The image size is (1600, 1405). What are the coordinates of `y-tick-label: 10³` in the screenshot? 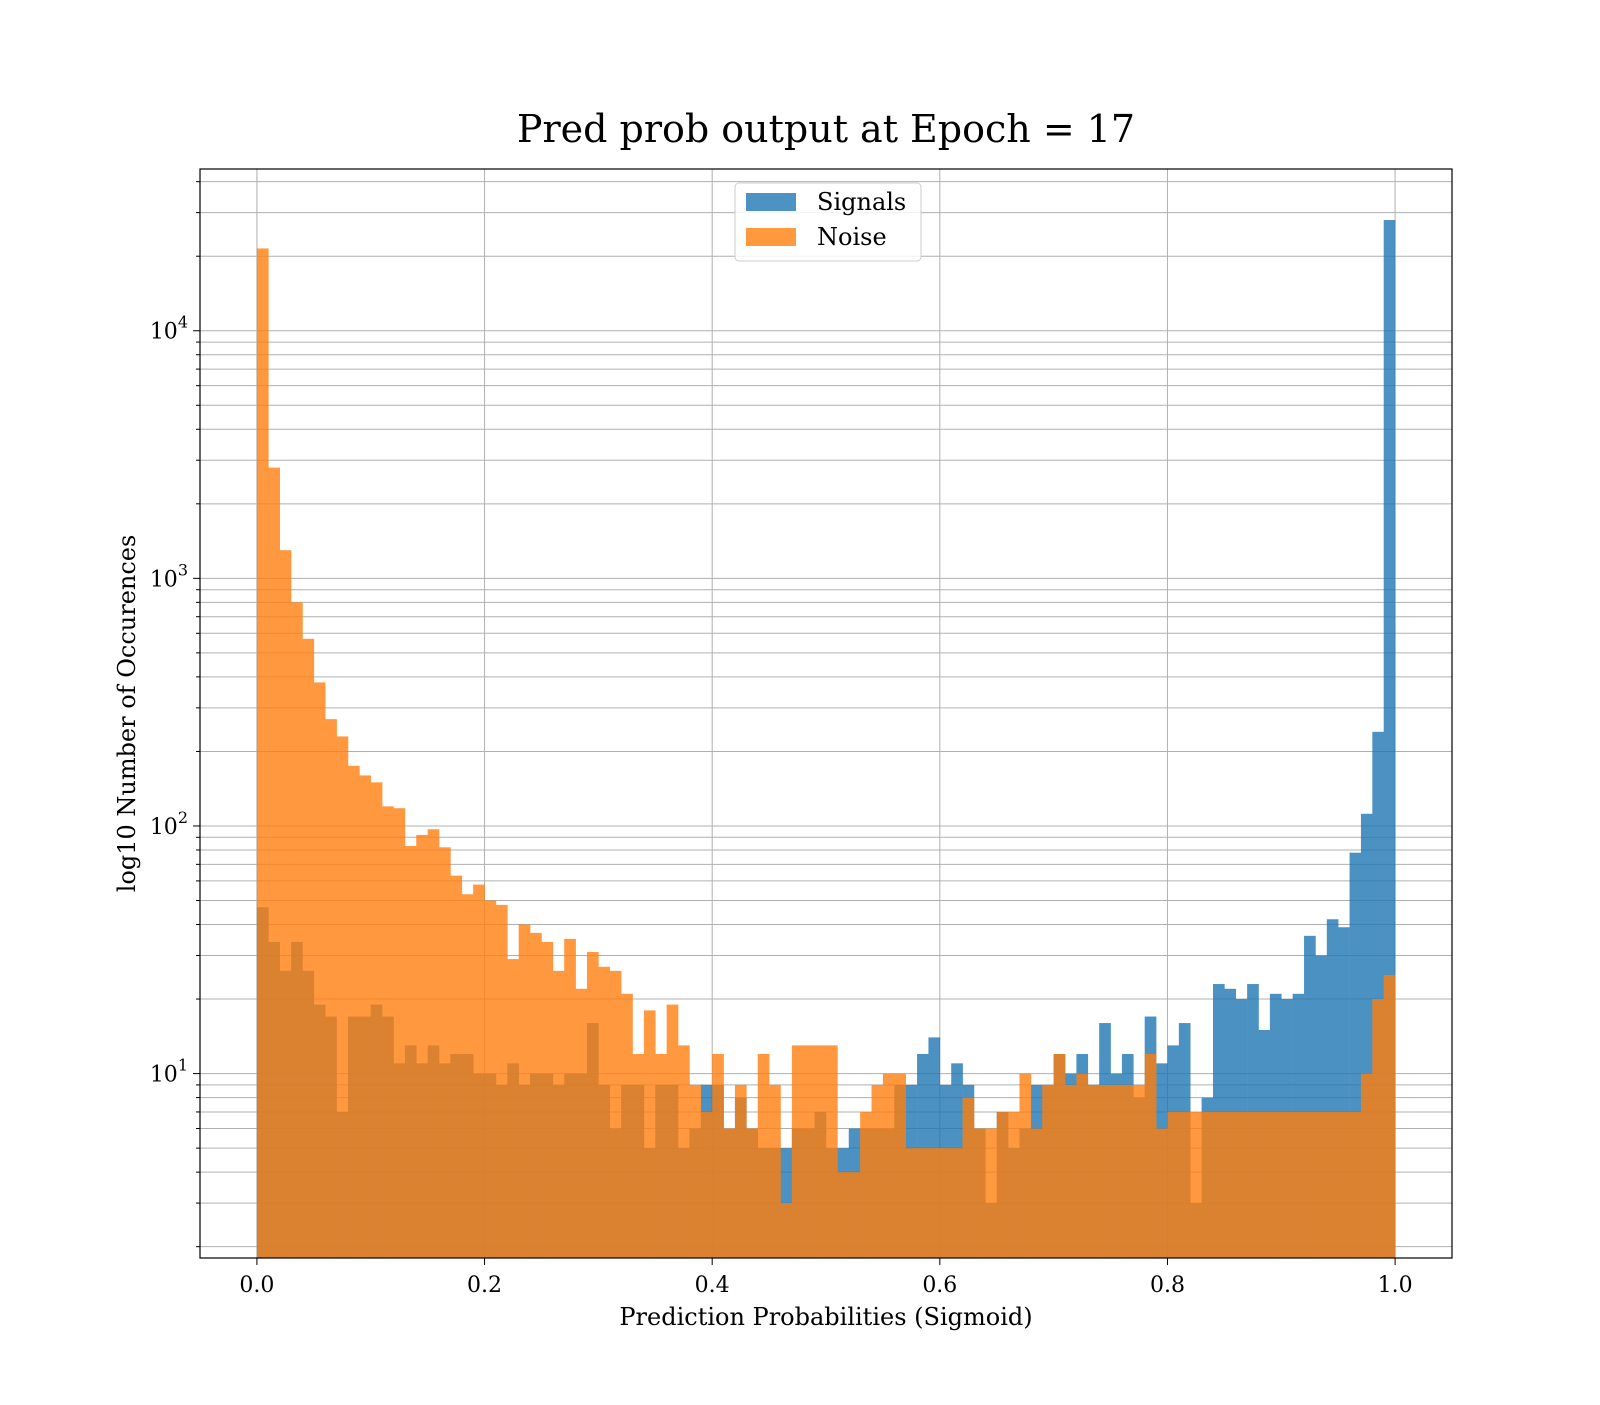 It's located at (169, 576).